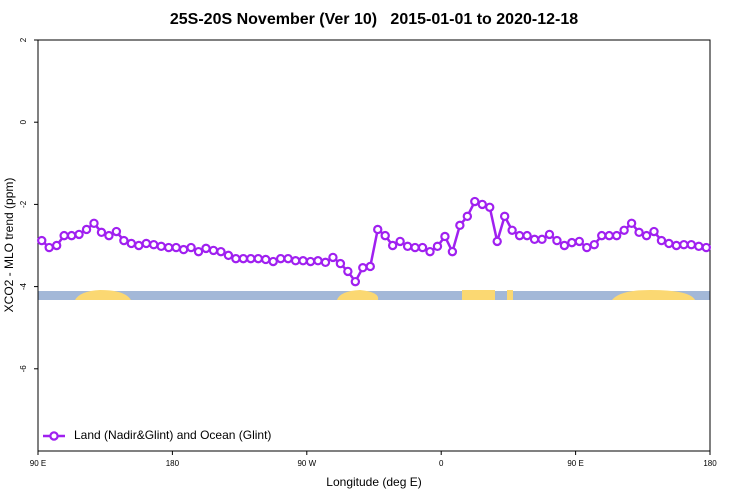 The image size is (750, 500). I want to click on x-axis-label: Longitude (deg E), so click(373, 482).